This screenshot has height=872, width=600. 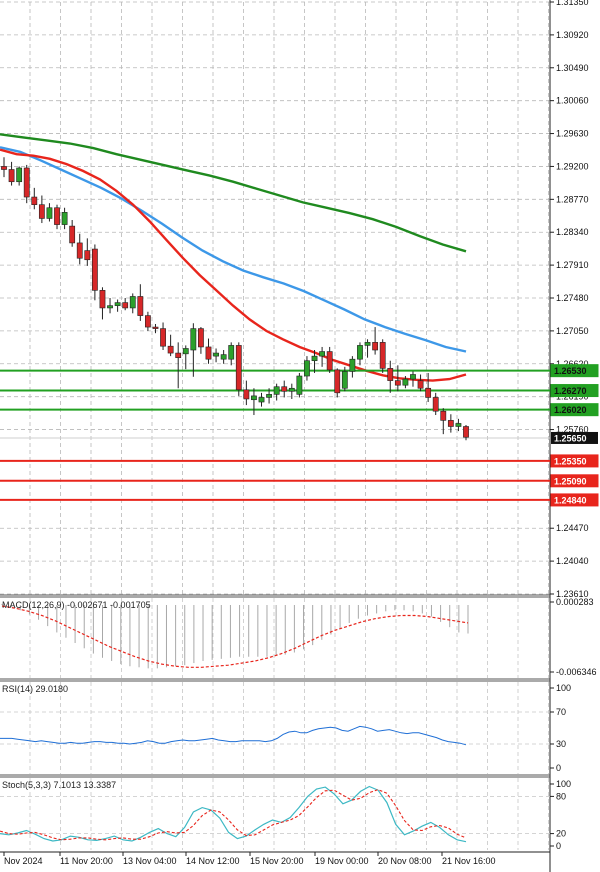 I want to click on stoch-tick-label: 20, so click(x=561, y=834).